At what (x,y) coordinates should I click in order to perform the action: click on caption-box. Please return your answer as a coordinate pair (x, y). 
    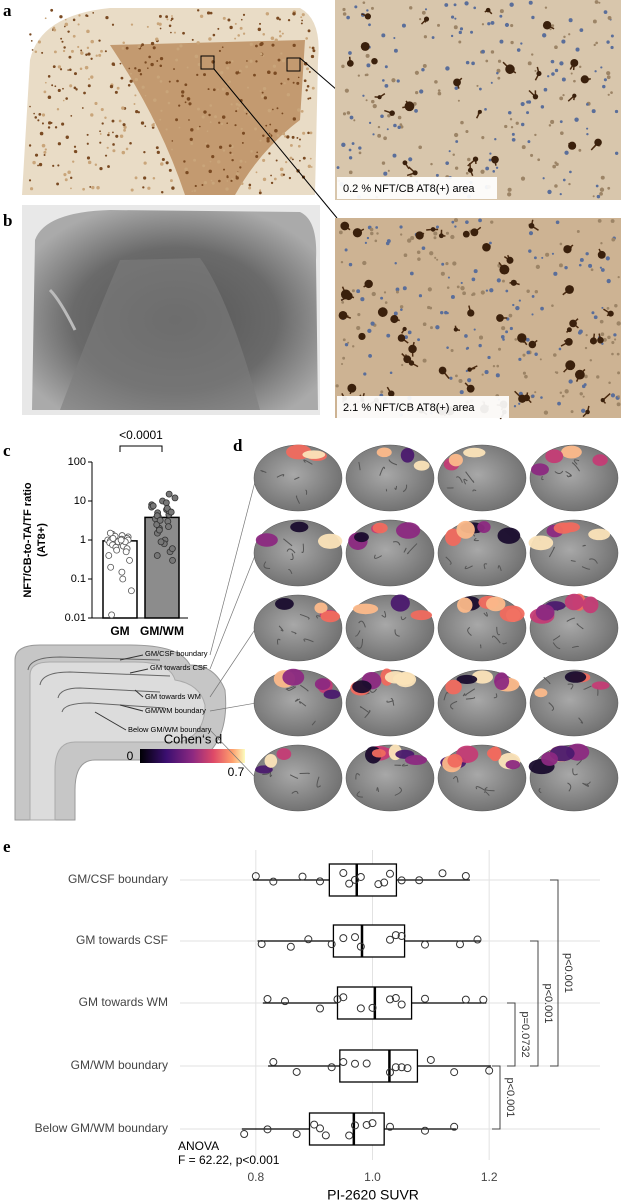
    Looking at the image, I should click on (423, 407).